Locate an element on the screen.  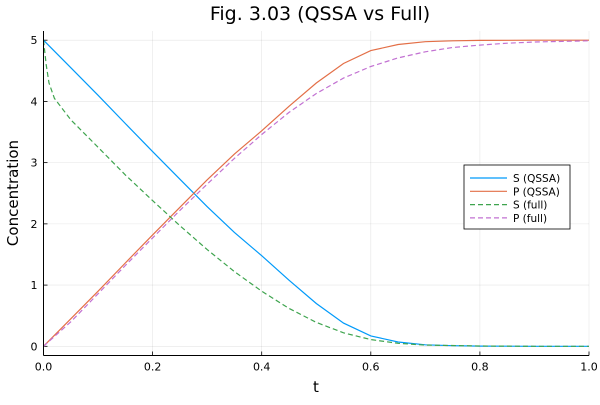
x-tick-label: 0.8 is located at coordinates (480, 367).